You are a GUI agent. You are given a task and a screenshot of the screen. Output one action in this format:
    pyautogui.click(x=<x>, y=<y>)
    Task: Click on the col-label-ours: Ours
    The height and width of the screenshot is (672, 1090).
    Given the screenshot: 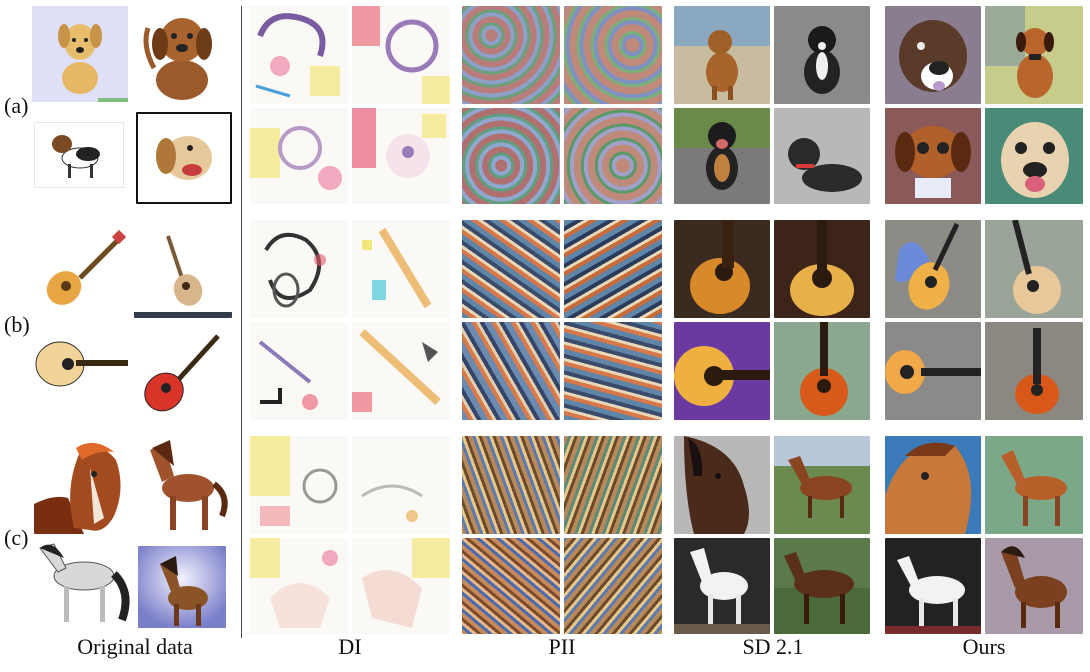 What is the action you would take?
    pyautogui.click(x=984, y=646)
    